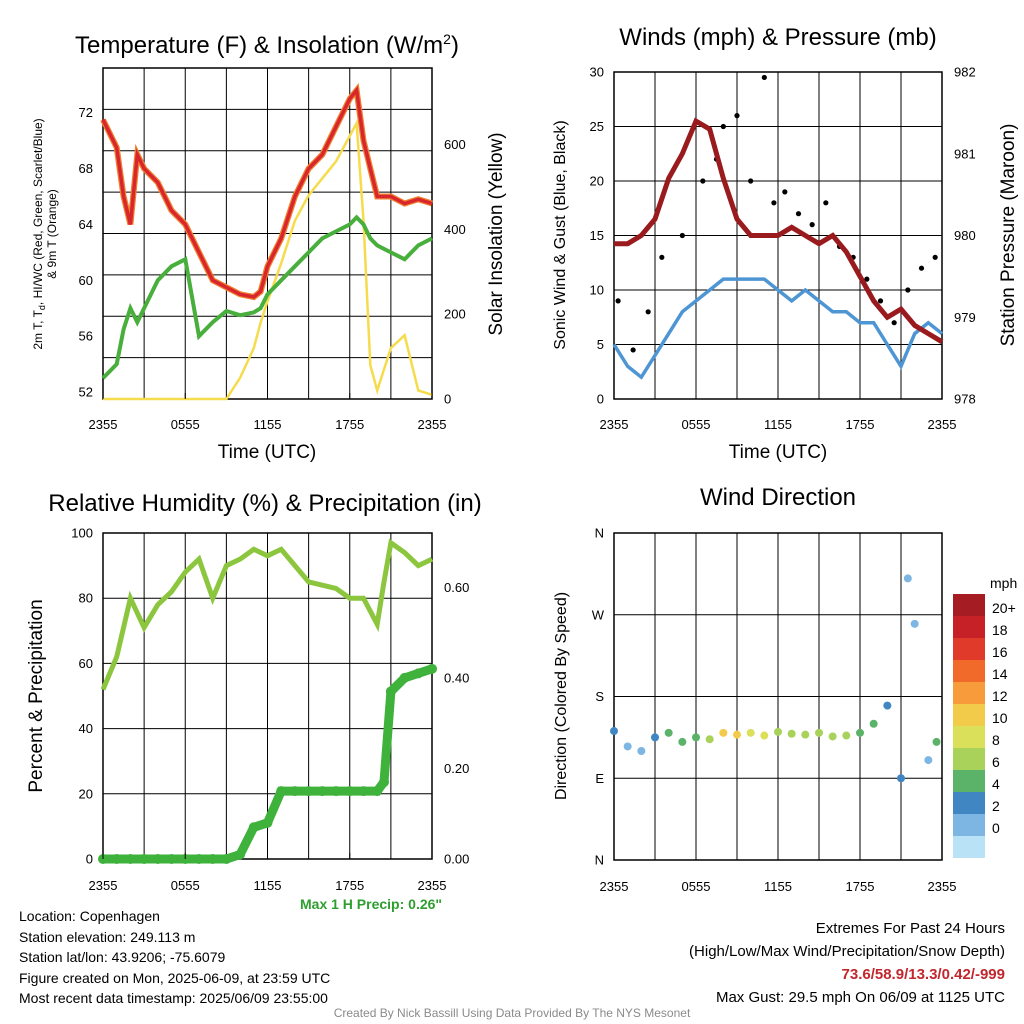  Describe the element at coordinates (597, 290) in the screenshot. I see `y-tick-label-left: 10` at that location.